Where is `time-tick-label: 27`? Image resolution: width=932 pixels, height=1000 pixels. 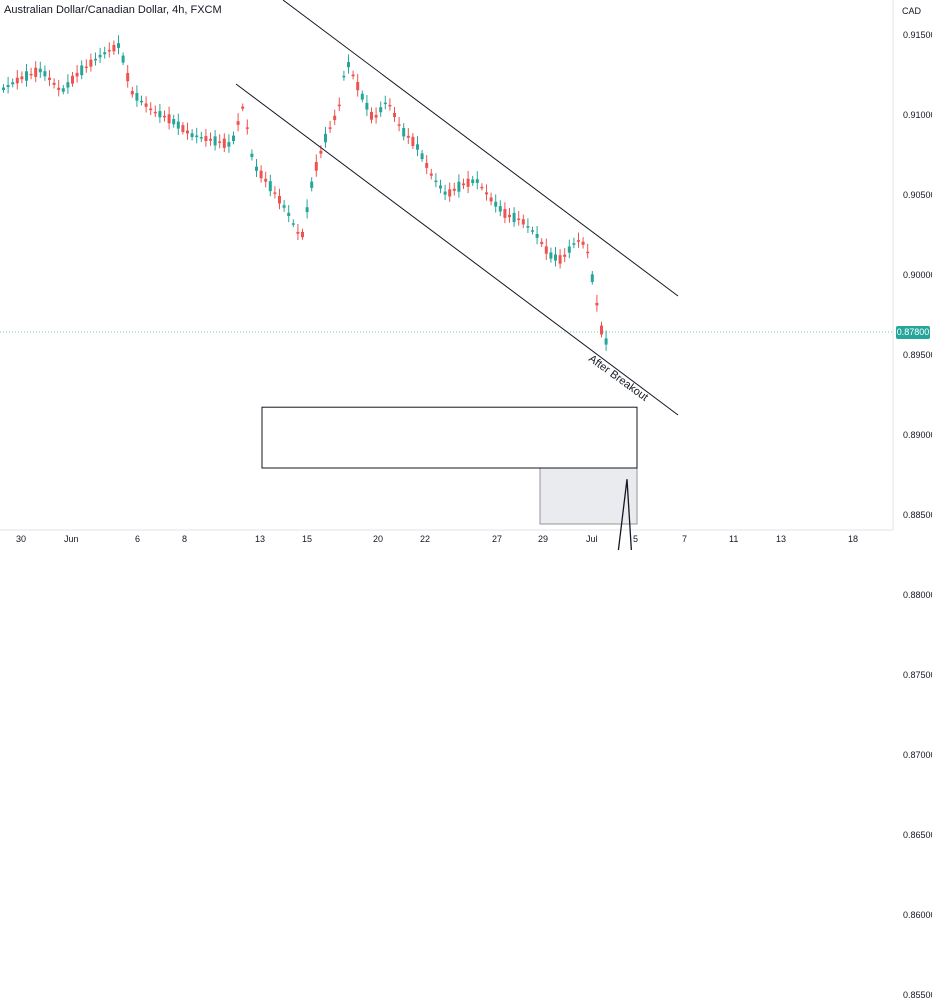 time-tick-label: 27 is located at coordinates (497, 539).